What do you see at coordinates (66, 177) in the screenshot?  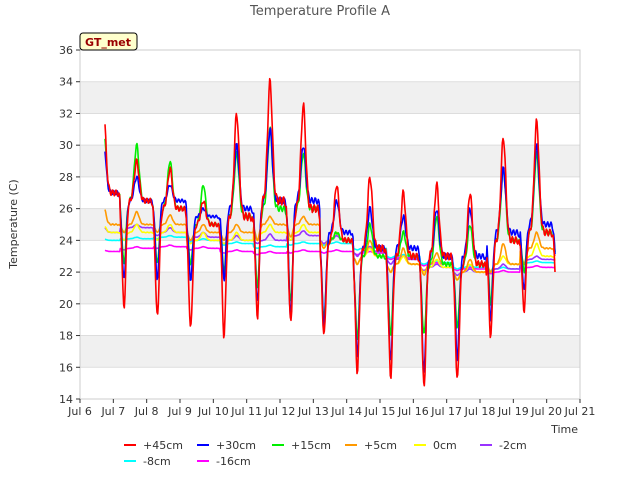 I see `y-tick-label: 28` at bounding box center [66, 177].